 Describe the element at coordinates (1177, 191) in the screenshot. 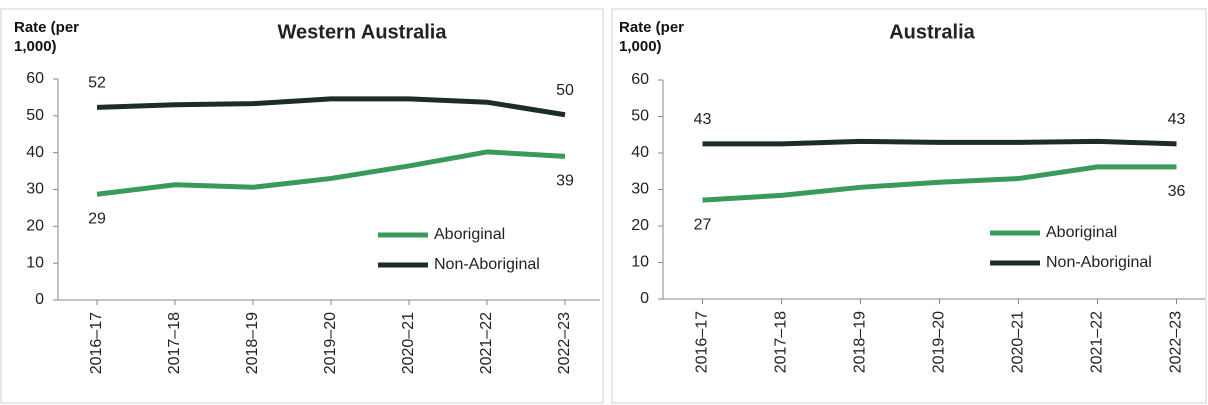

I see `data-label: 36` at that location.